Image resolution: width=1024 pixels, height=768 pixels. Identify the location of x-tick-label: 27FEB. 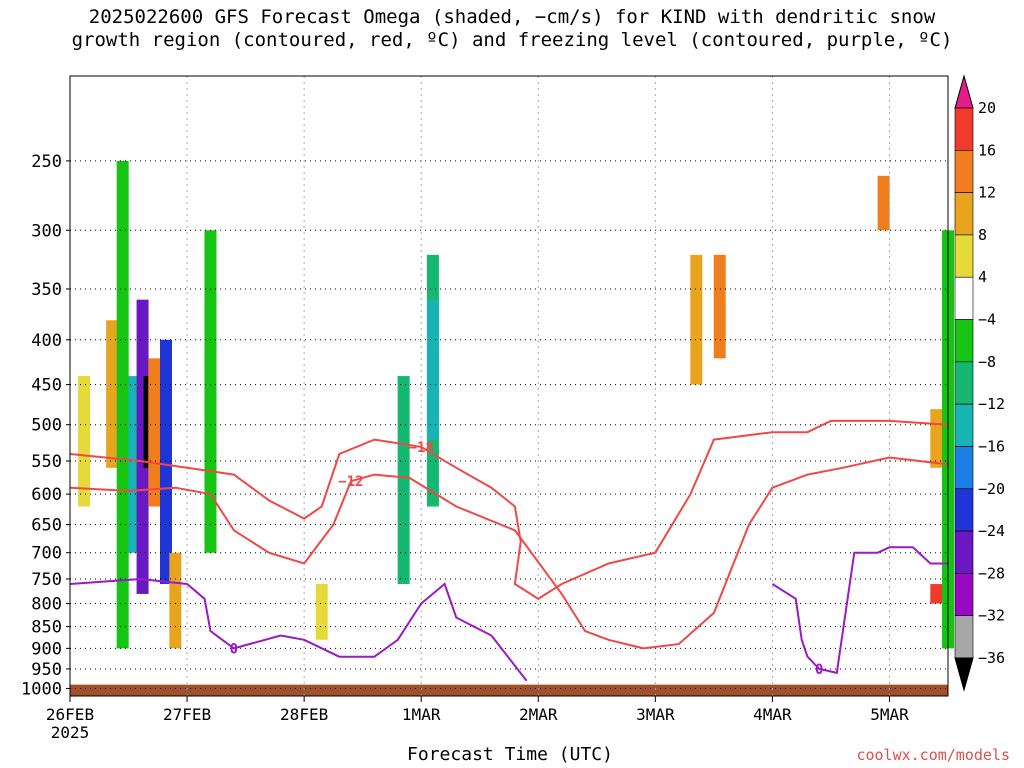
(187, 714).